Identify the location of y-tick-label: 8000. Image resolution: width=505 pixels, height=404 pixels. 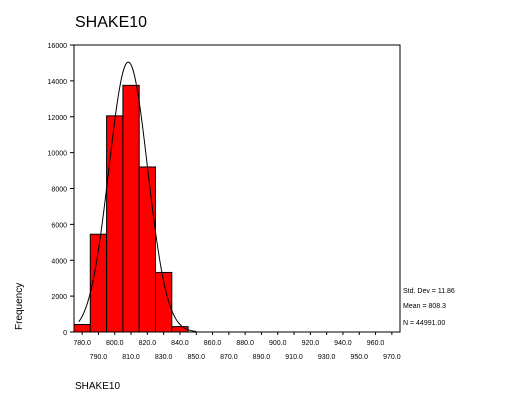
(59, 190).